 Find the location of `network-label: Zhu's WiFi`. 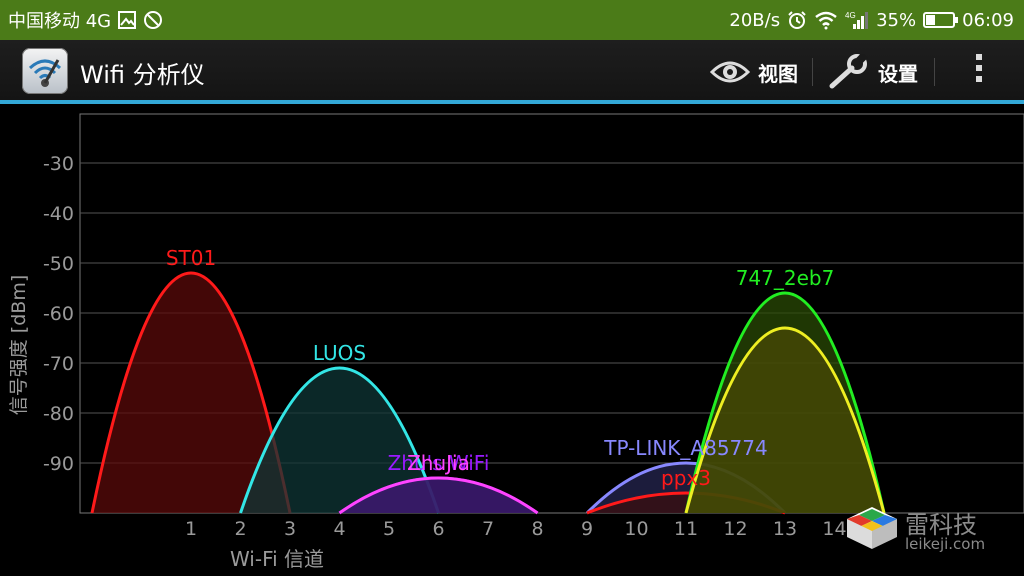

network-label: Zhu's WiFi is located at coordinates (439, 463).